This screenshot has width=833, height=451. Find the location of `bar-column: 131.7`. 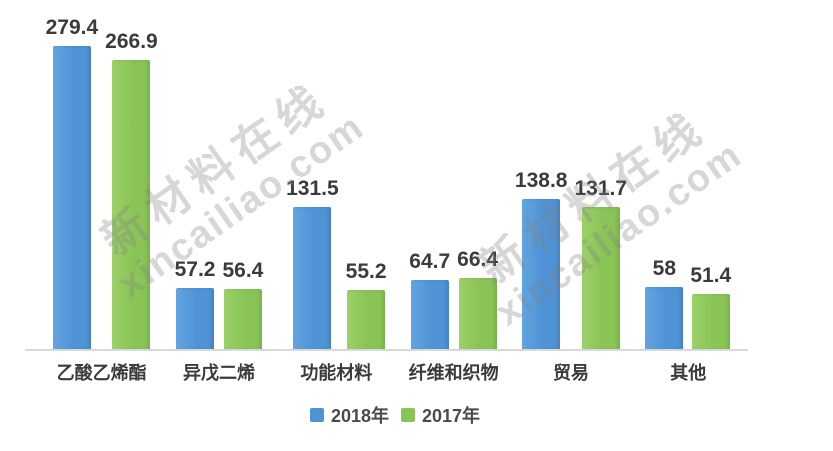

bar-column: 131.7 is located at coordinates (600, 263).